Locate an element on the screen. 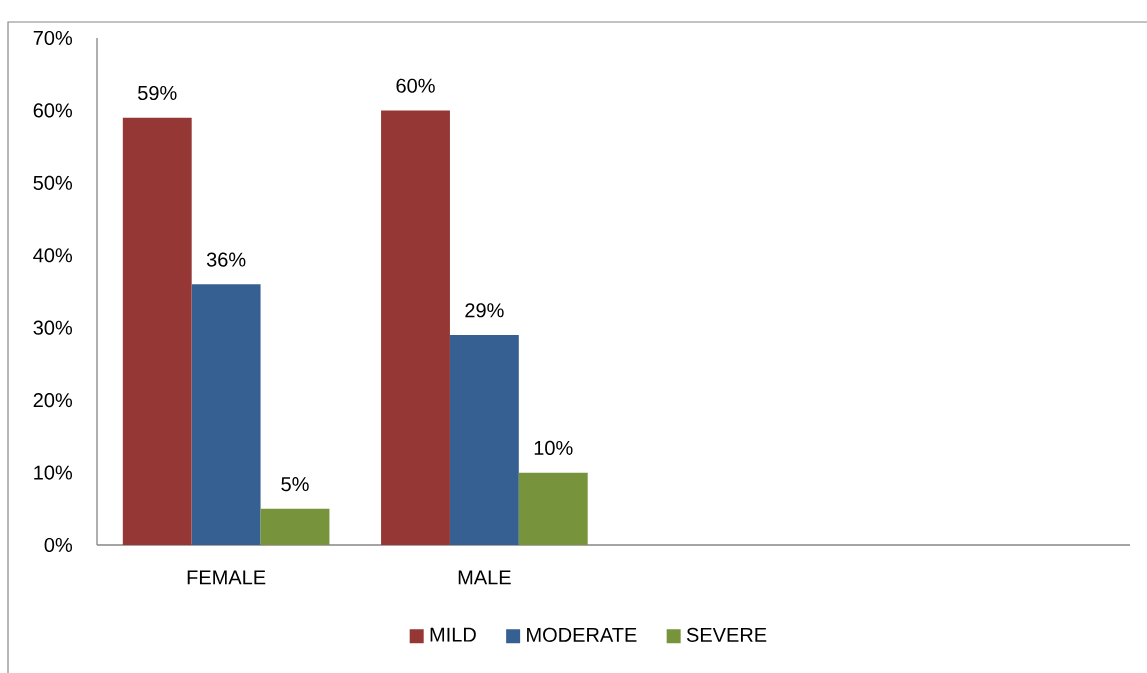 This screenshot has width=1147, height=673. y-tick-label: 20% is located at coordinates (53, 400).